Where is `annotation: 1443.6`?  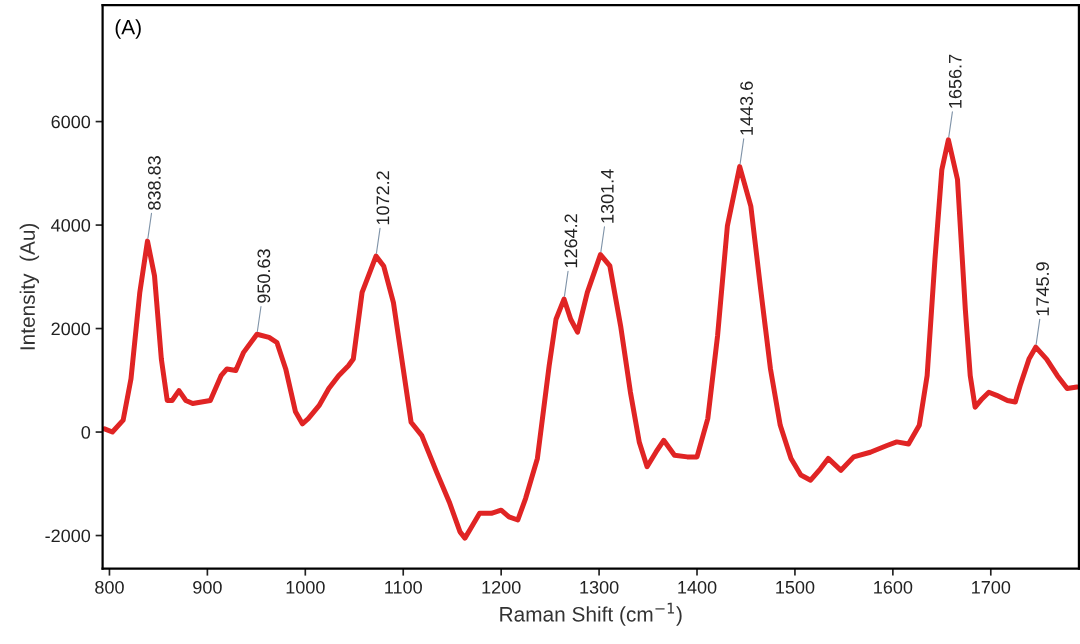
annotation: 1443.6 is located at coordinates (746, 108).